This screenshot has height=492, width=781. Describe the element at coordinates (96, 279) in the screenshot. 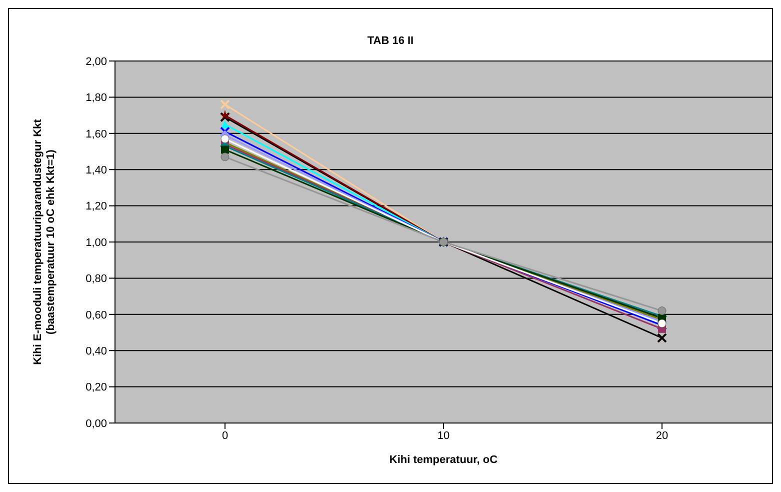

I see `y-tick-label: 0,80` at that location.